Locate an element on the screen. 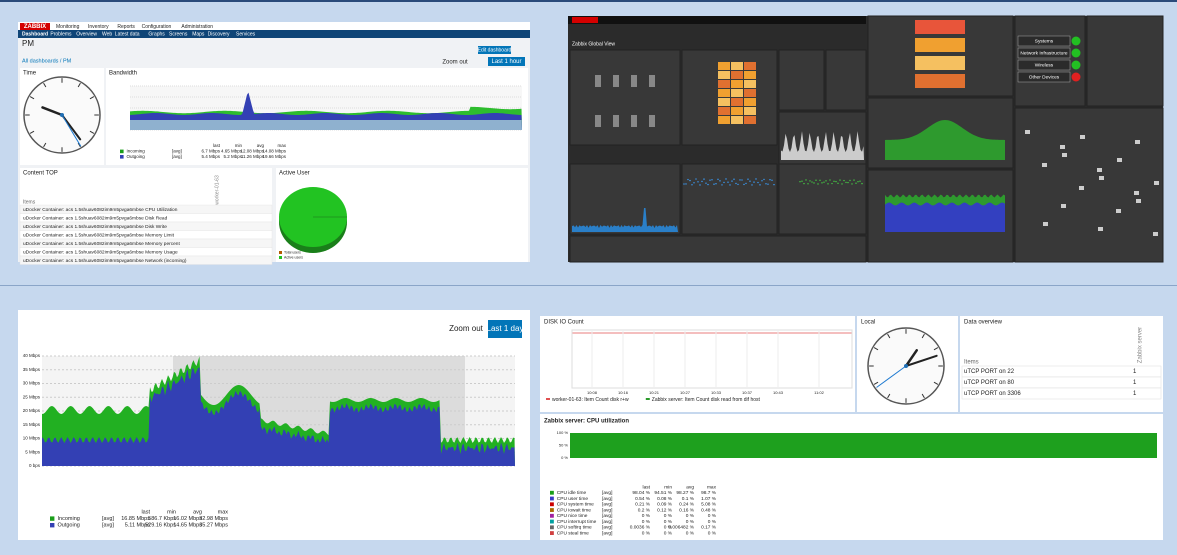 The height and width of the screenshot is (555, 1177). y-label: 50 % is located at coordinates (564, 445).